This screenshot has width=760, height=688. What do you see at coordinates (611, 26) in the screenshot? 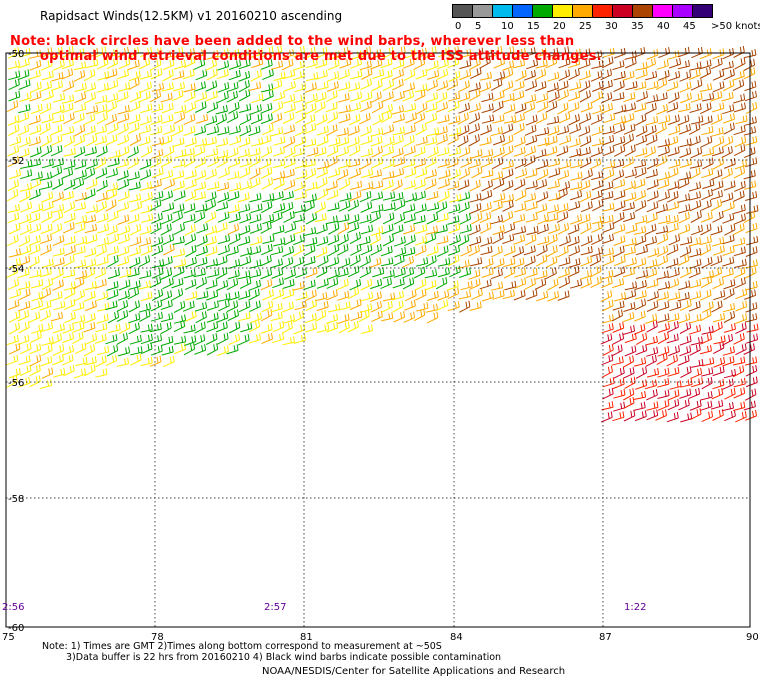
I see `legend-label: 30` at bounding box center [611, 26].